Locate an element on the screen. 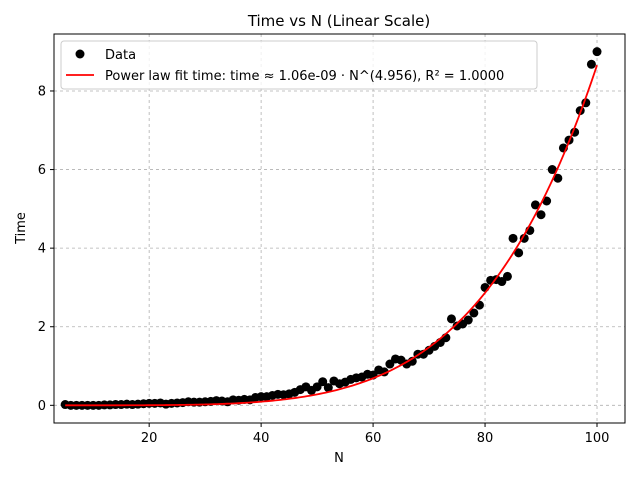 The height and width of the screenshot is (480, 640). x-axis-label: N is located at coordinates (339, 458).